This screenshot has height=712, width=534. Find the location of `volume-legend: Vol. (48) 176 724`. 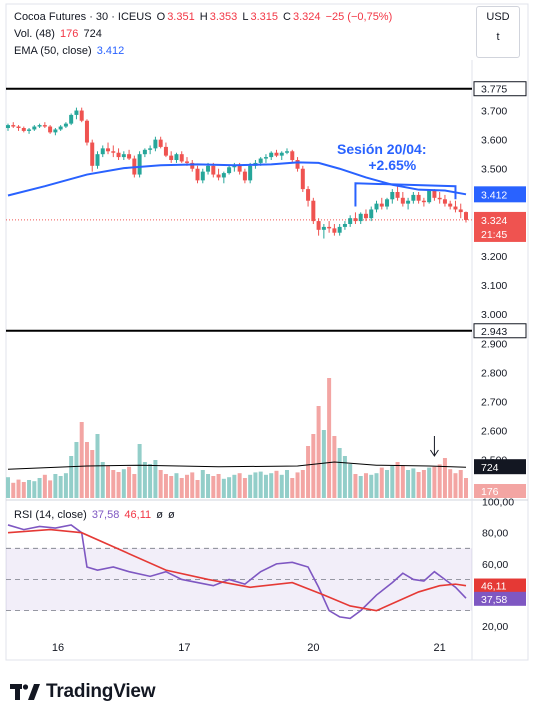

volume-legend: Vol. (48) 176 724 is located at coordinates (59, 34).